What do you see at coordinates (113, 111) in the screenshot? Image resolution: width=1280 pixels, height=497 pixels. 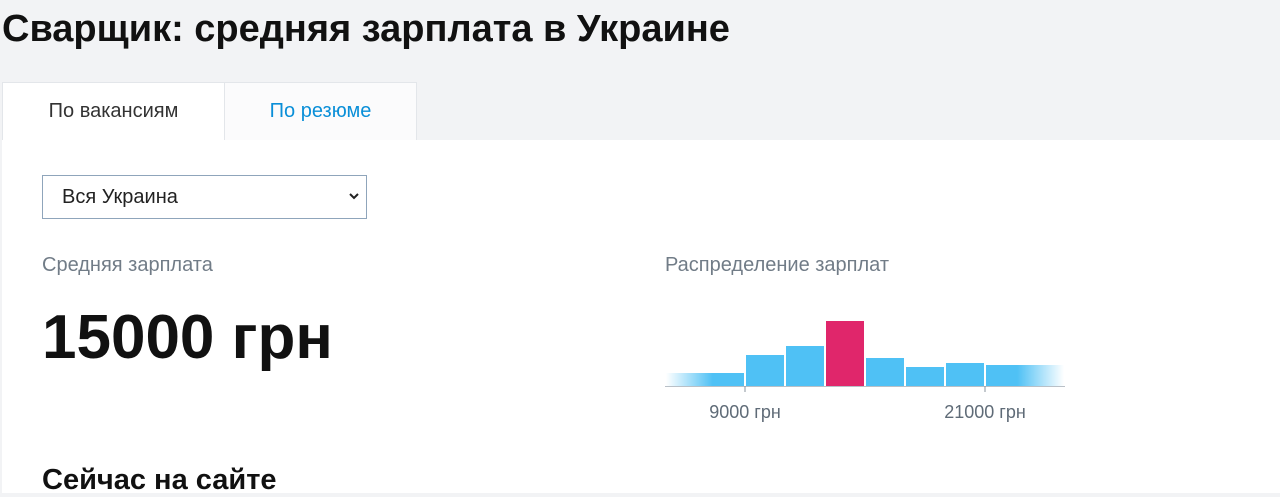 I see `tab: По вакансиям` at bounding box center [113, 111].